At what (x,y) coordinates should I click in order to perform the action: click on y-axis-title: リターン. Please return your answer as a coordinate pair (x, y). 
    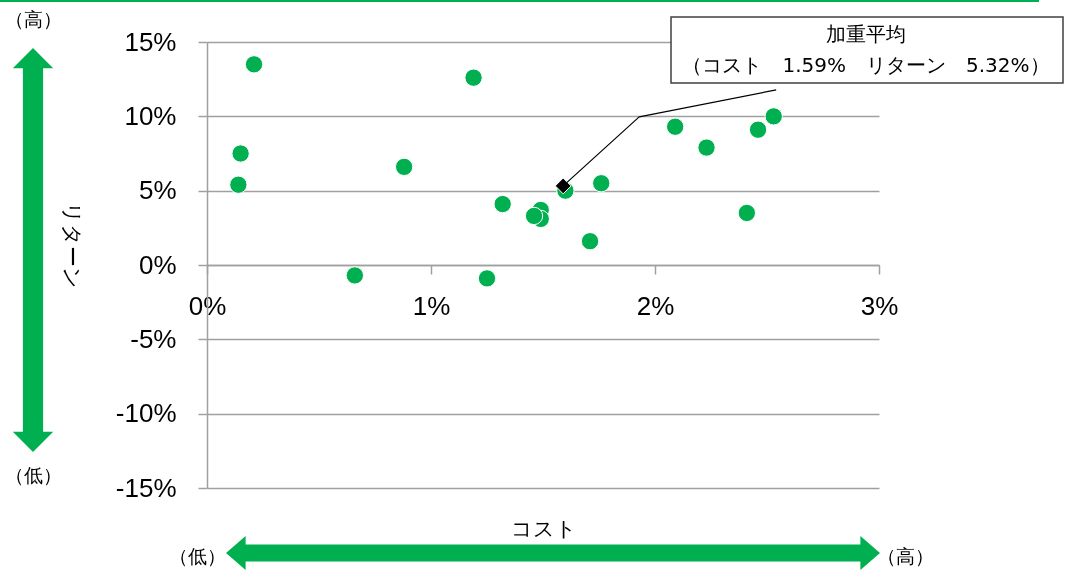
    Looking at the image, I should click on (71, 245).